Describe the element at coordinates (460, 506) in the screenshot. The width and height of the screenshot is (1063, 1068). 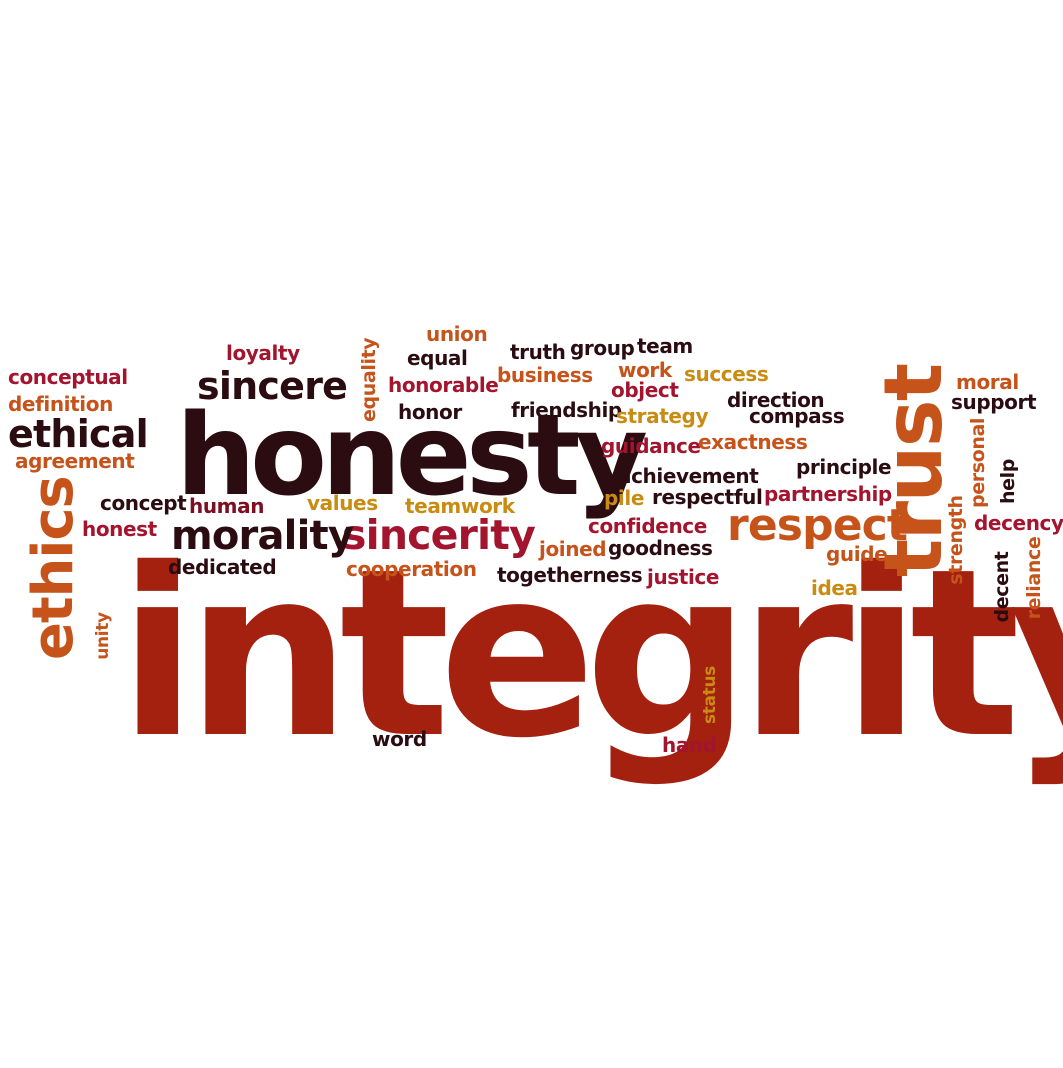
I see `word-teamwork: teamwork` at that location.